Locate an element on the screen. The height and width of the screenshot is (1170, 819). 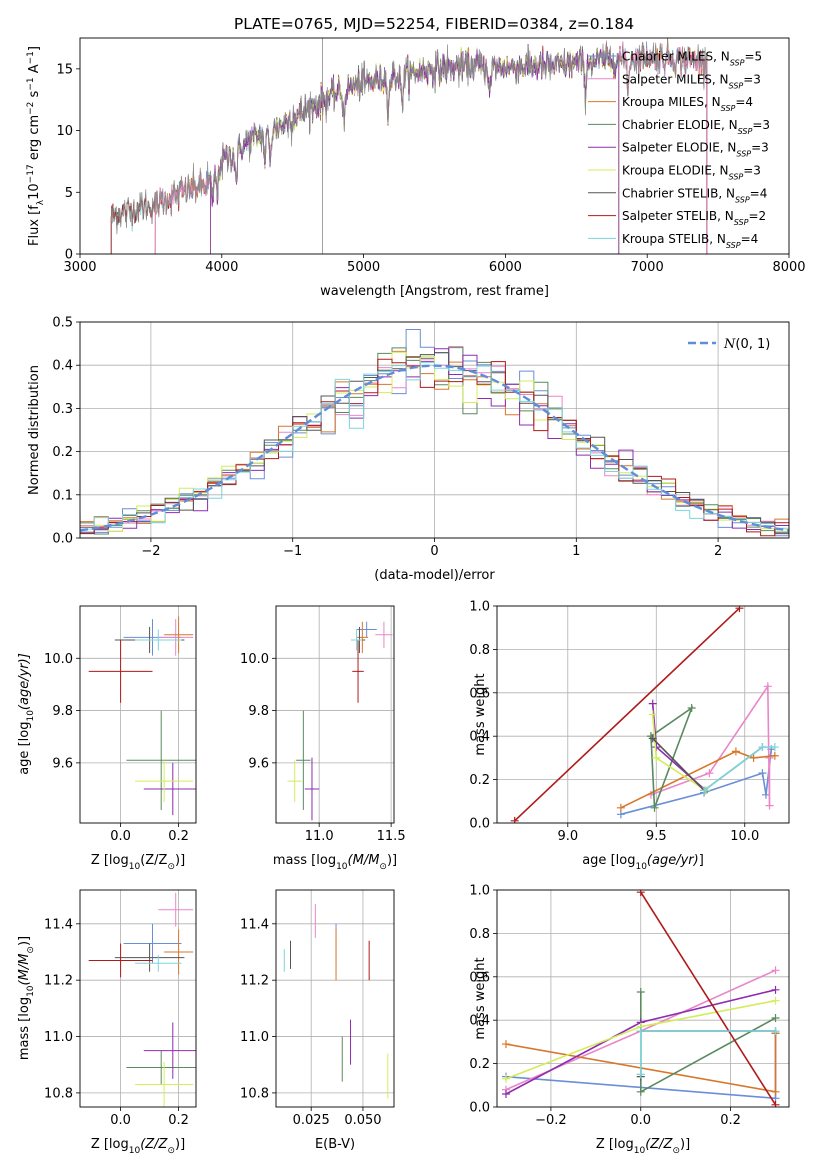
z_age-points is located at coordinates (142, 716).